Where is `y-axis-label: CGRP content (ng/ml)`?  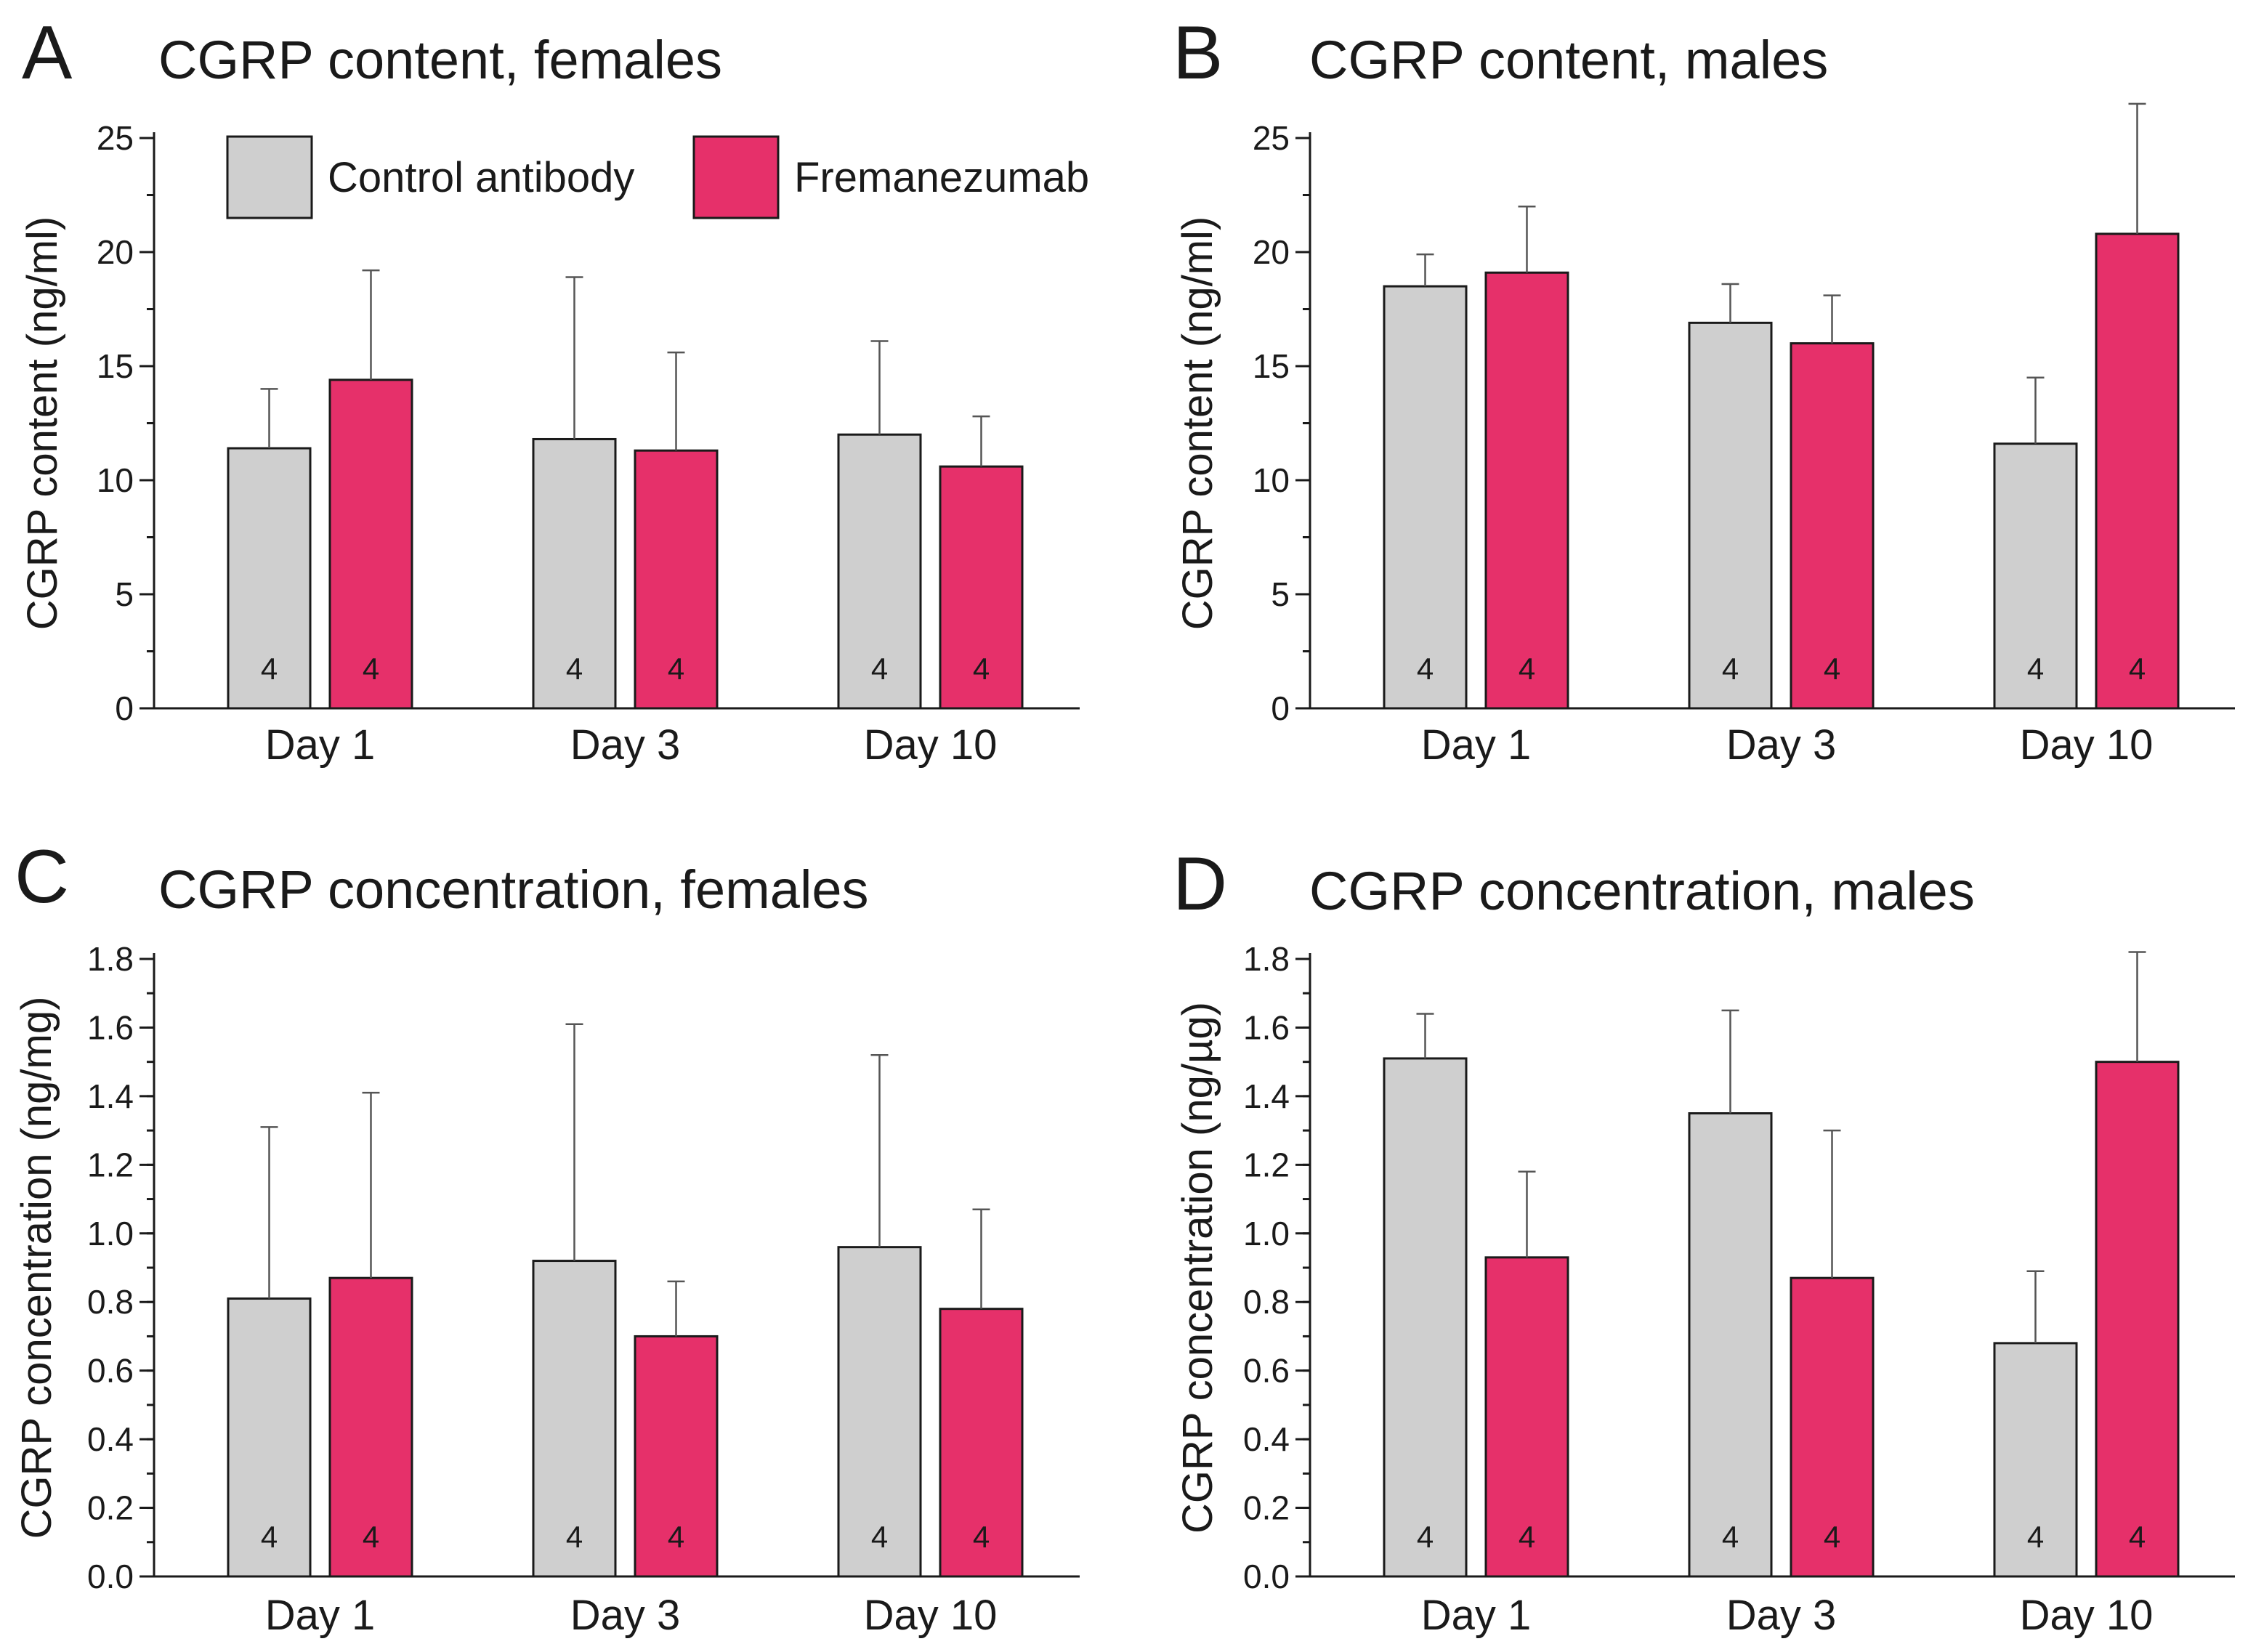 y-axis-label: CGRP content (ng/ml) is located at coordinates (42, 423).